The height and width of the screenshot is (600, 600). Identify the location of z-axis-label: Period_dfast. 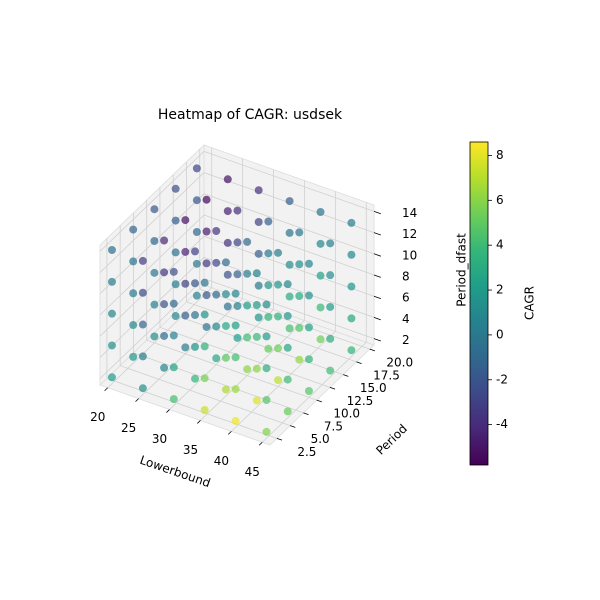
(462, 270).